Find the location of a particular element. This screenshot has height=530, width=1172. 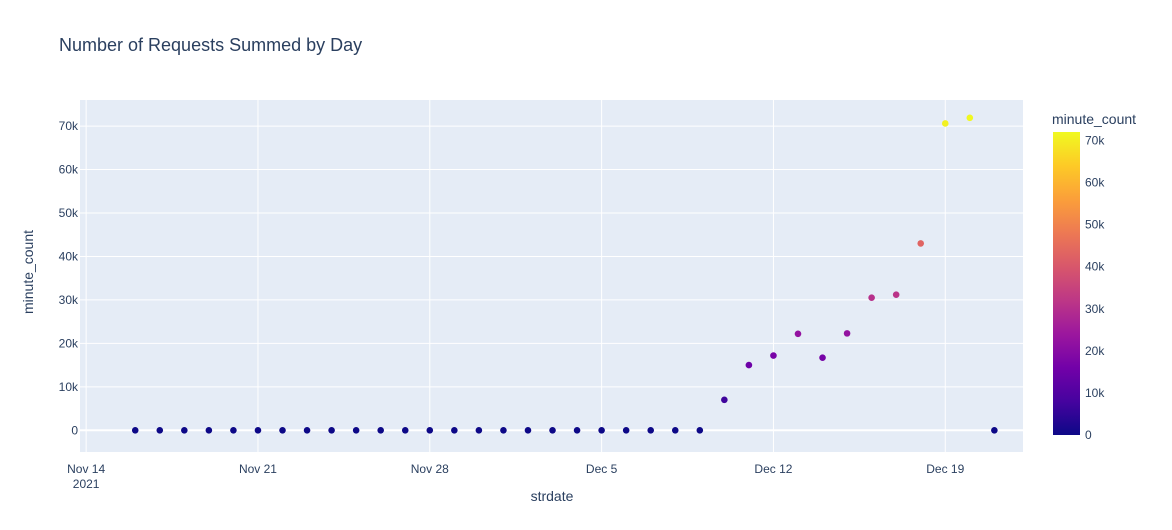

colorbar-tick-label: 30k is located at coordinates (1095, 309).